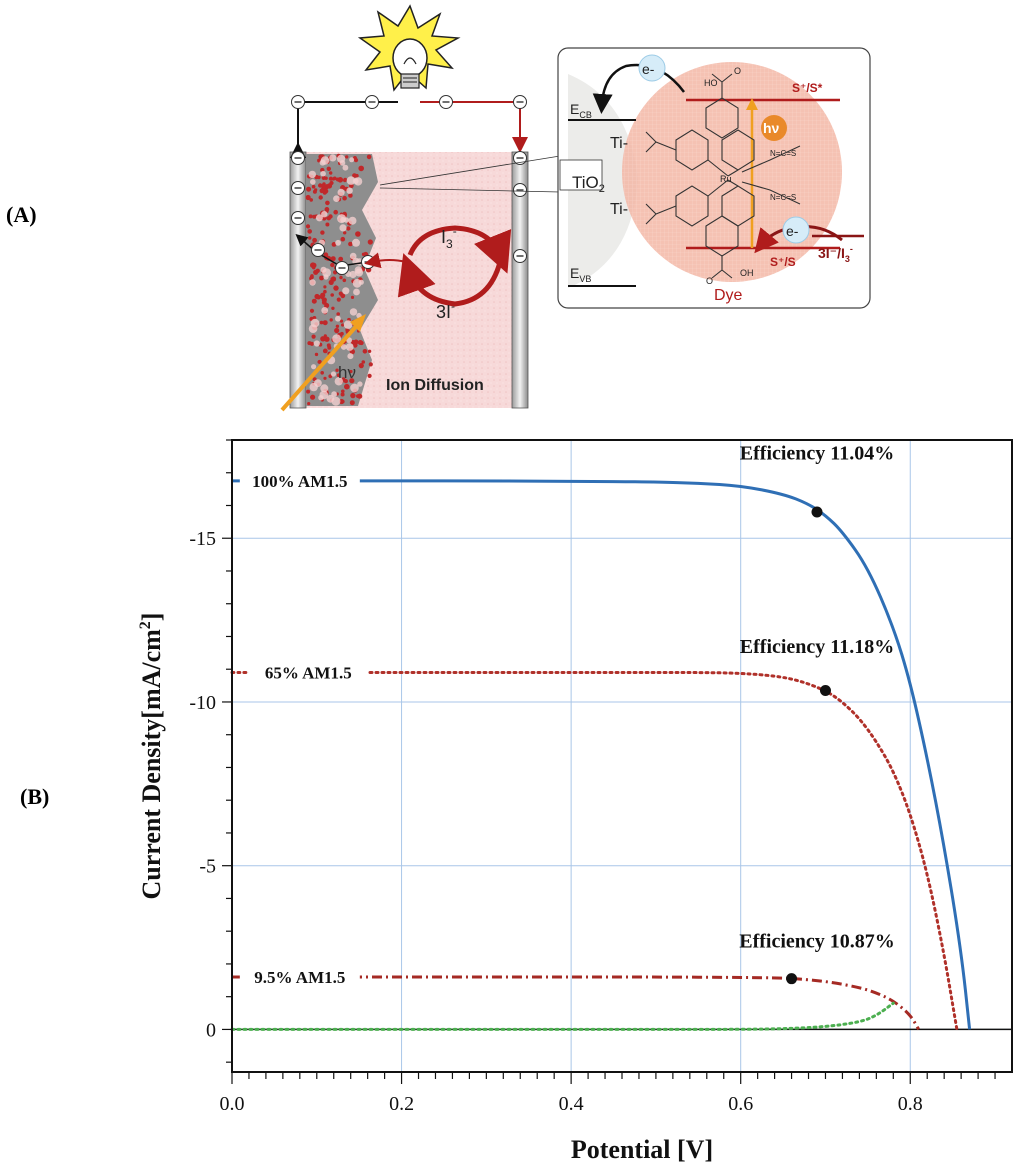 Image resolution: width=1024 pixels, height=1176 pixels. I want to click on ncs-bottom-label: N=C=S, so click(783, 197).